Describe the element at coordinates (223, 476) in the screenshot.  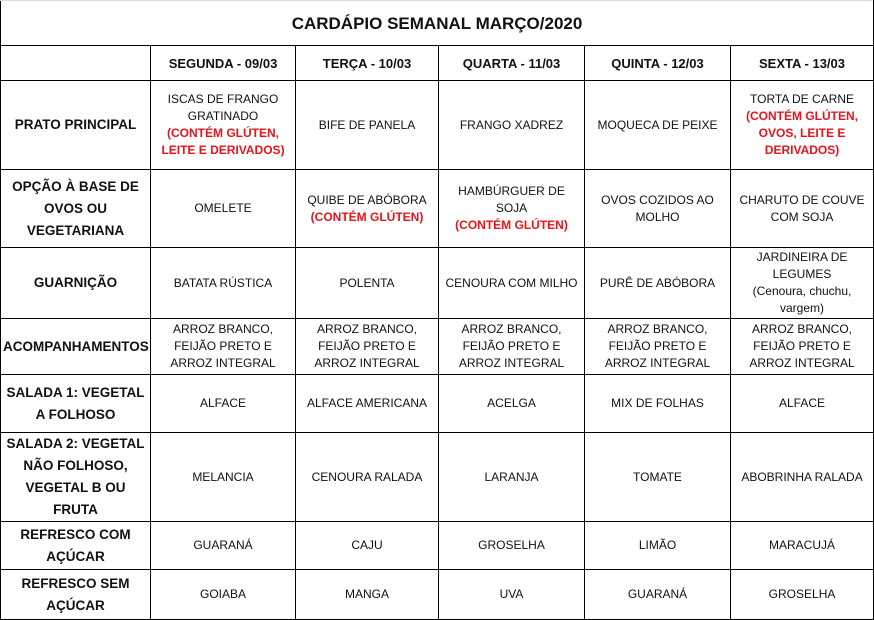
I see `dish-name: MELANCIA` at that location.